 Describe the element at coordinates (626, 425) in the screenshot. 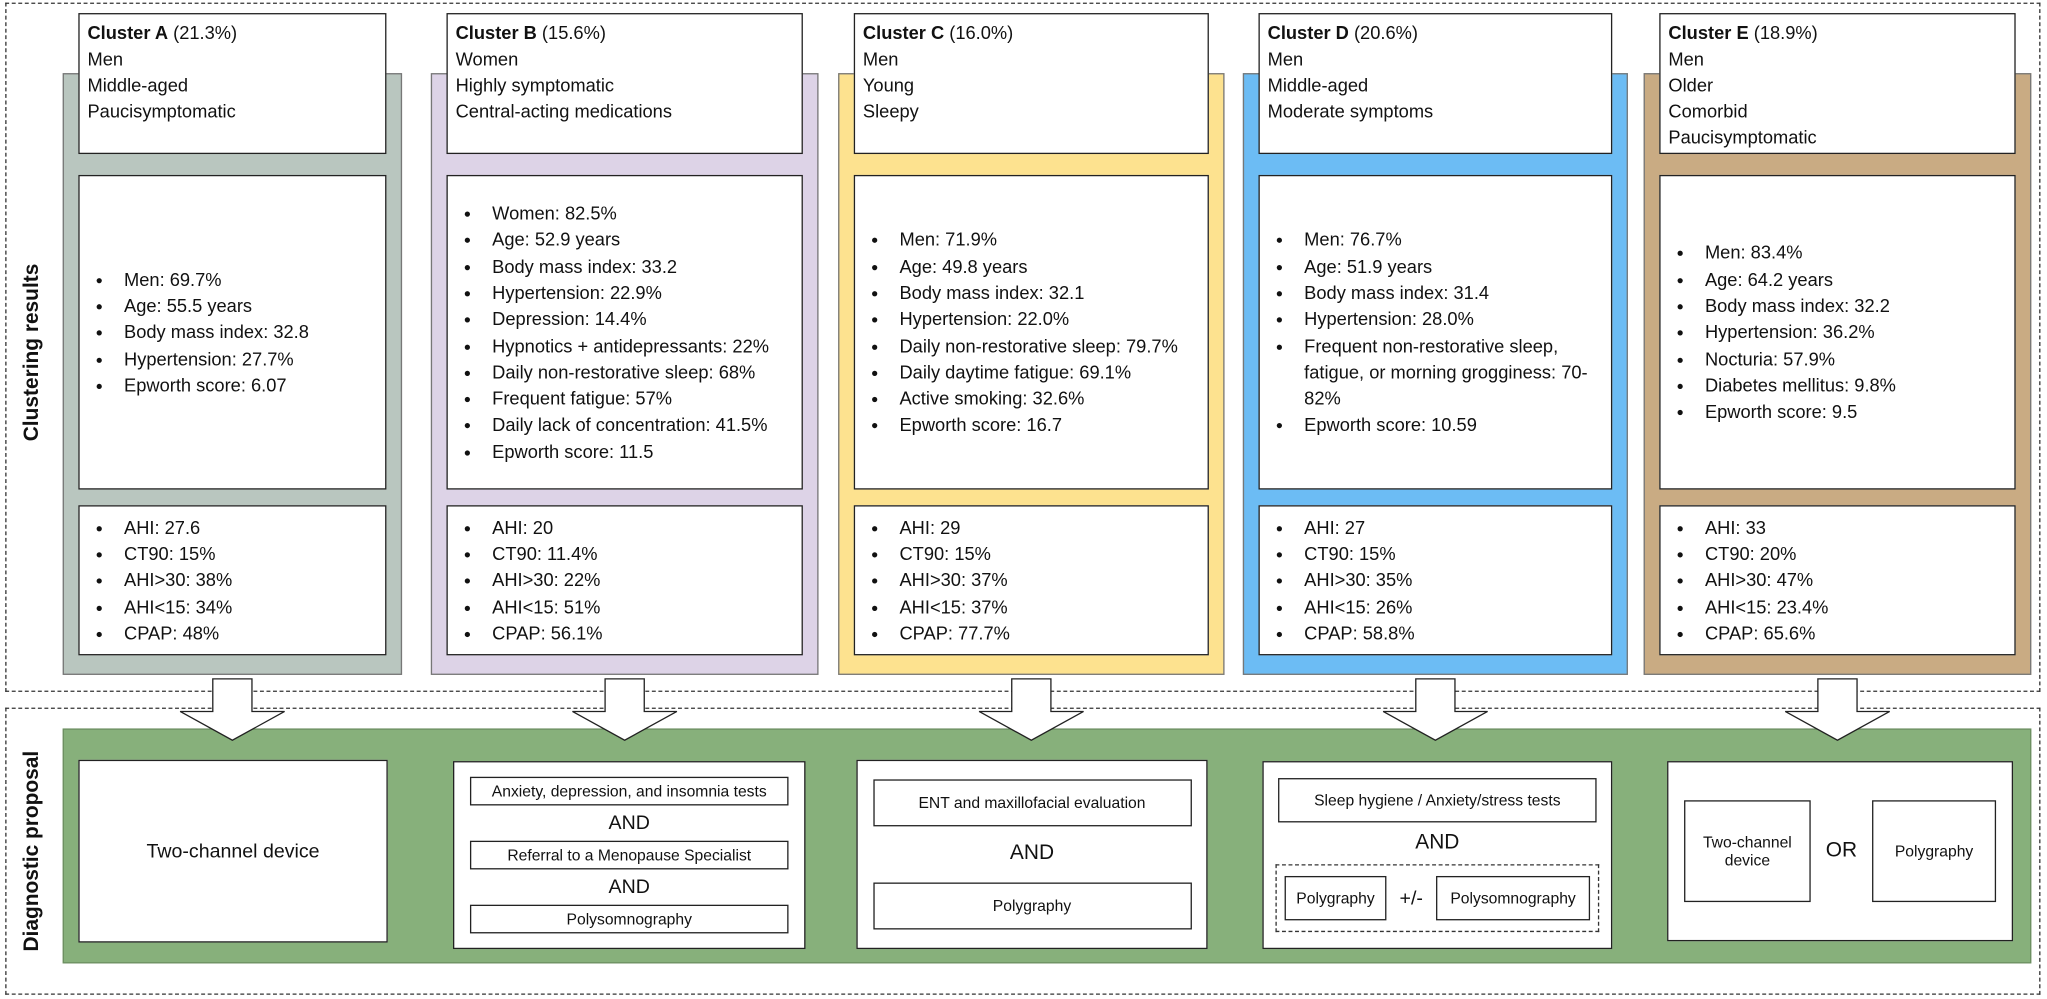

I see `characteristic: Daily lack of concentration: 41.5%` at that location.